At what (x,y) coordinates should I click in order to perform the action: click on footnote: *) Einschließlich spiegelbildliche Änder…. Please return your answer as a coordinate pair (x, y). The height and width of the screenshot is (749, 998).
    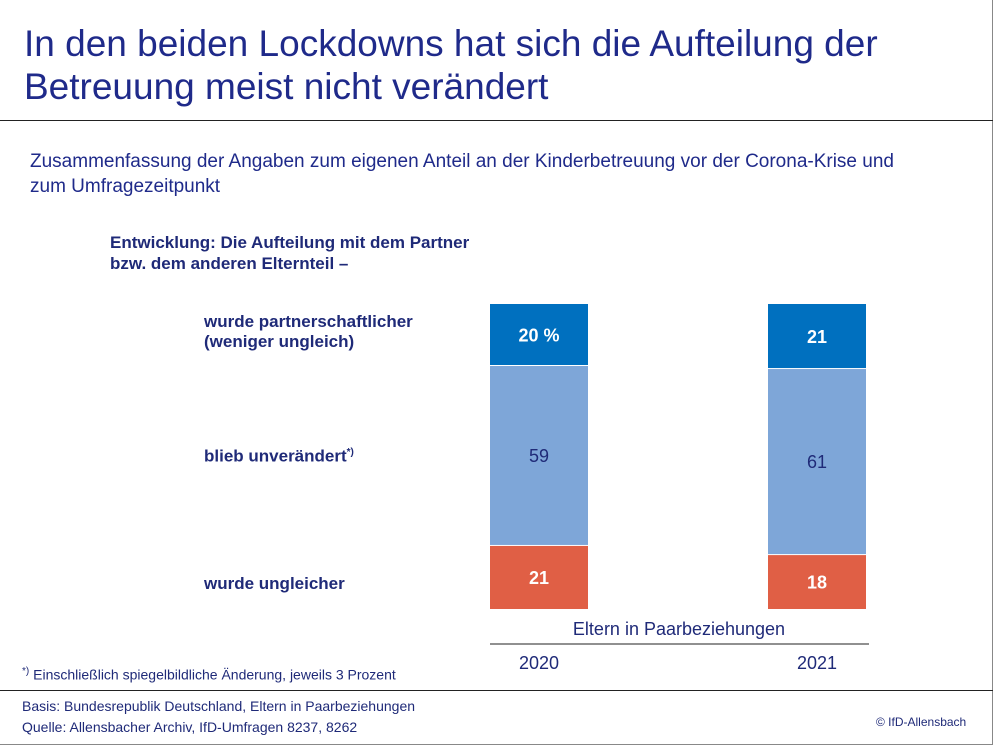
    Looking at the image, I should click on (209, 674).